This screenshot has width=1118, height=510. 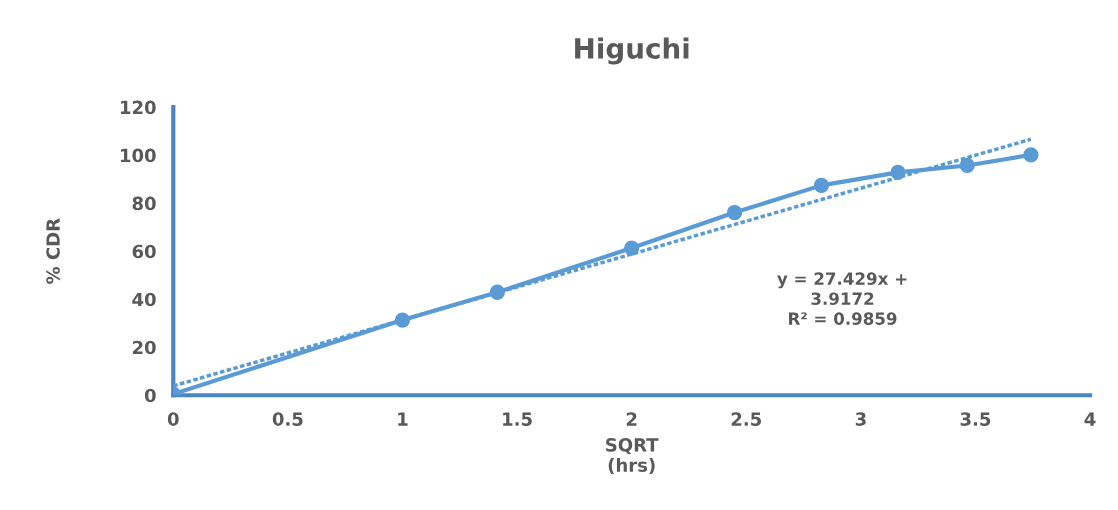 What do you see at coordinates (150, 395) in the screenshot?
I see `y-tick-label: 0` at bounding box center [150, 395].